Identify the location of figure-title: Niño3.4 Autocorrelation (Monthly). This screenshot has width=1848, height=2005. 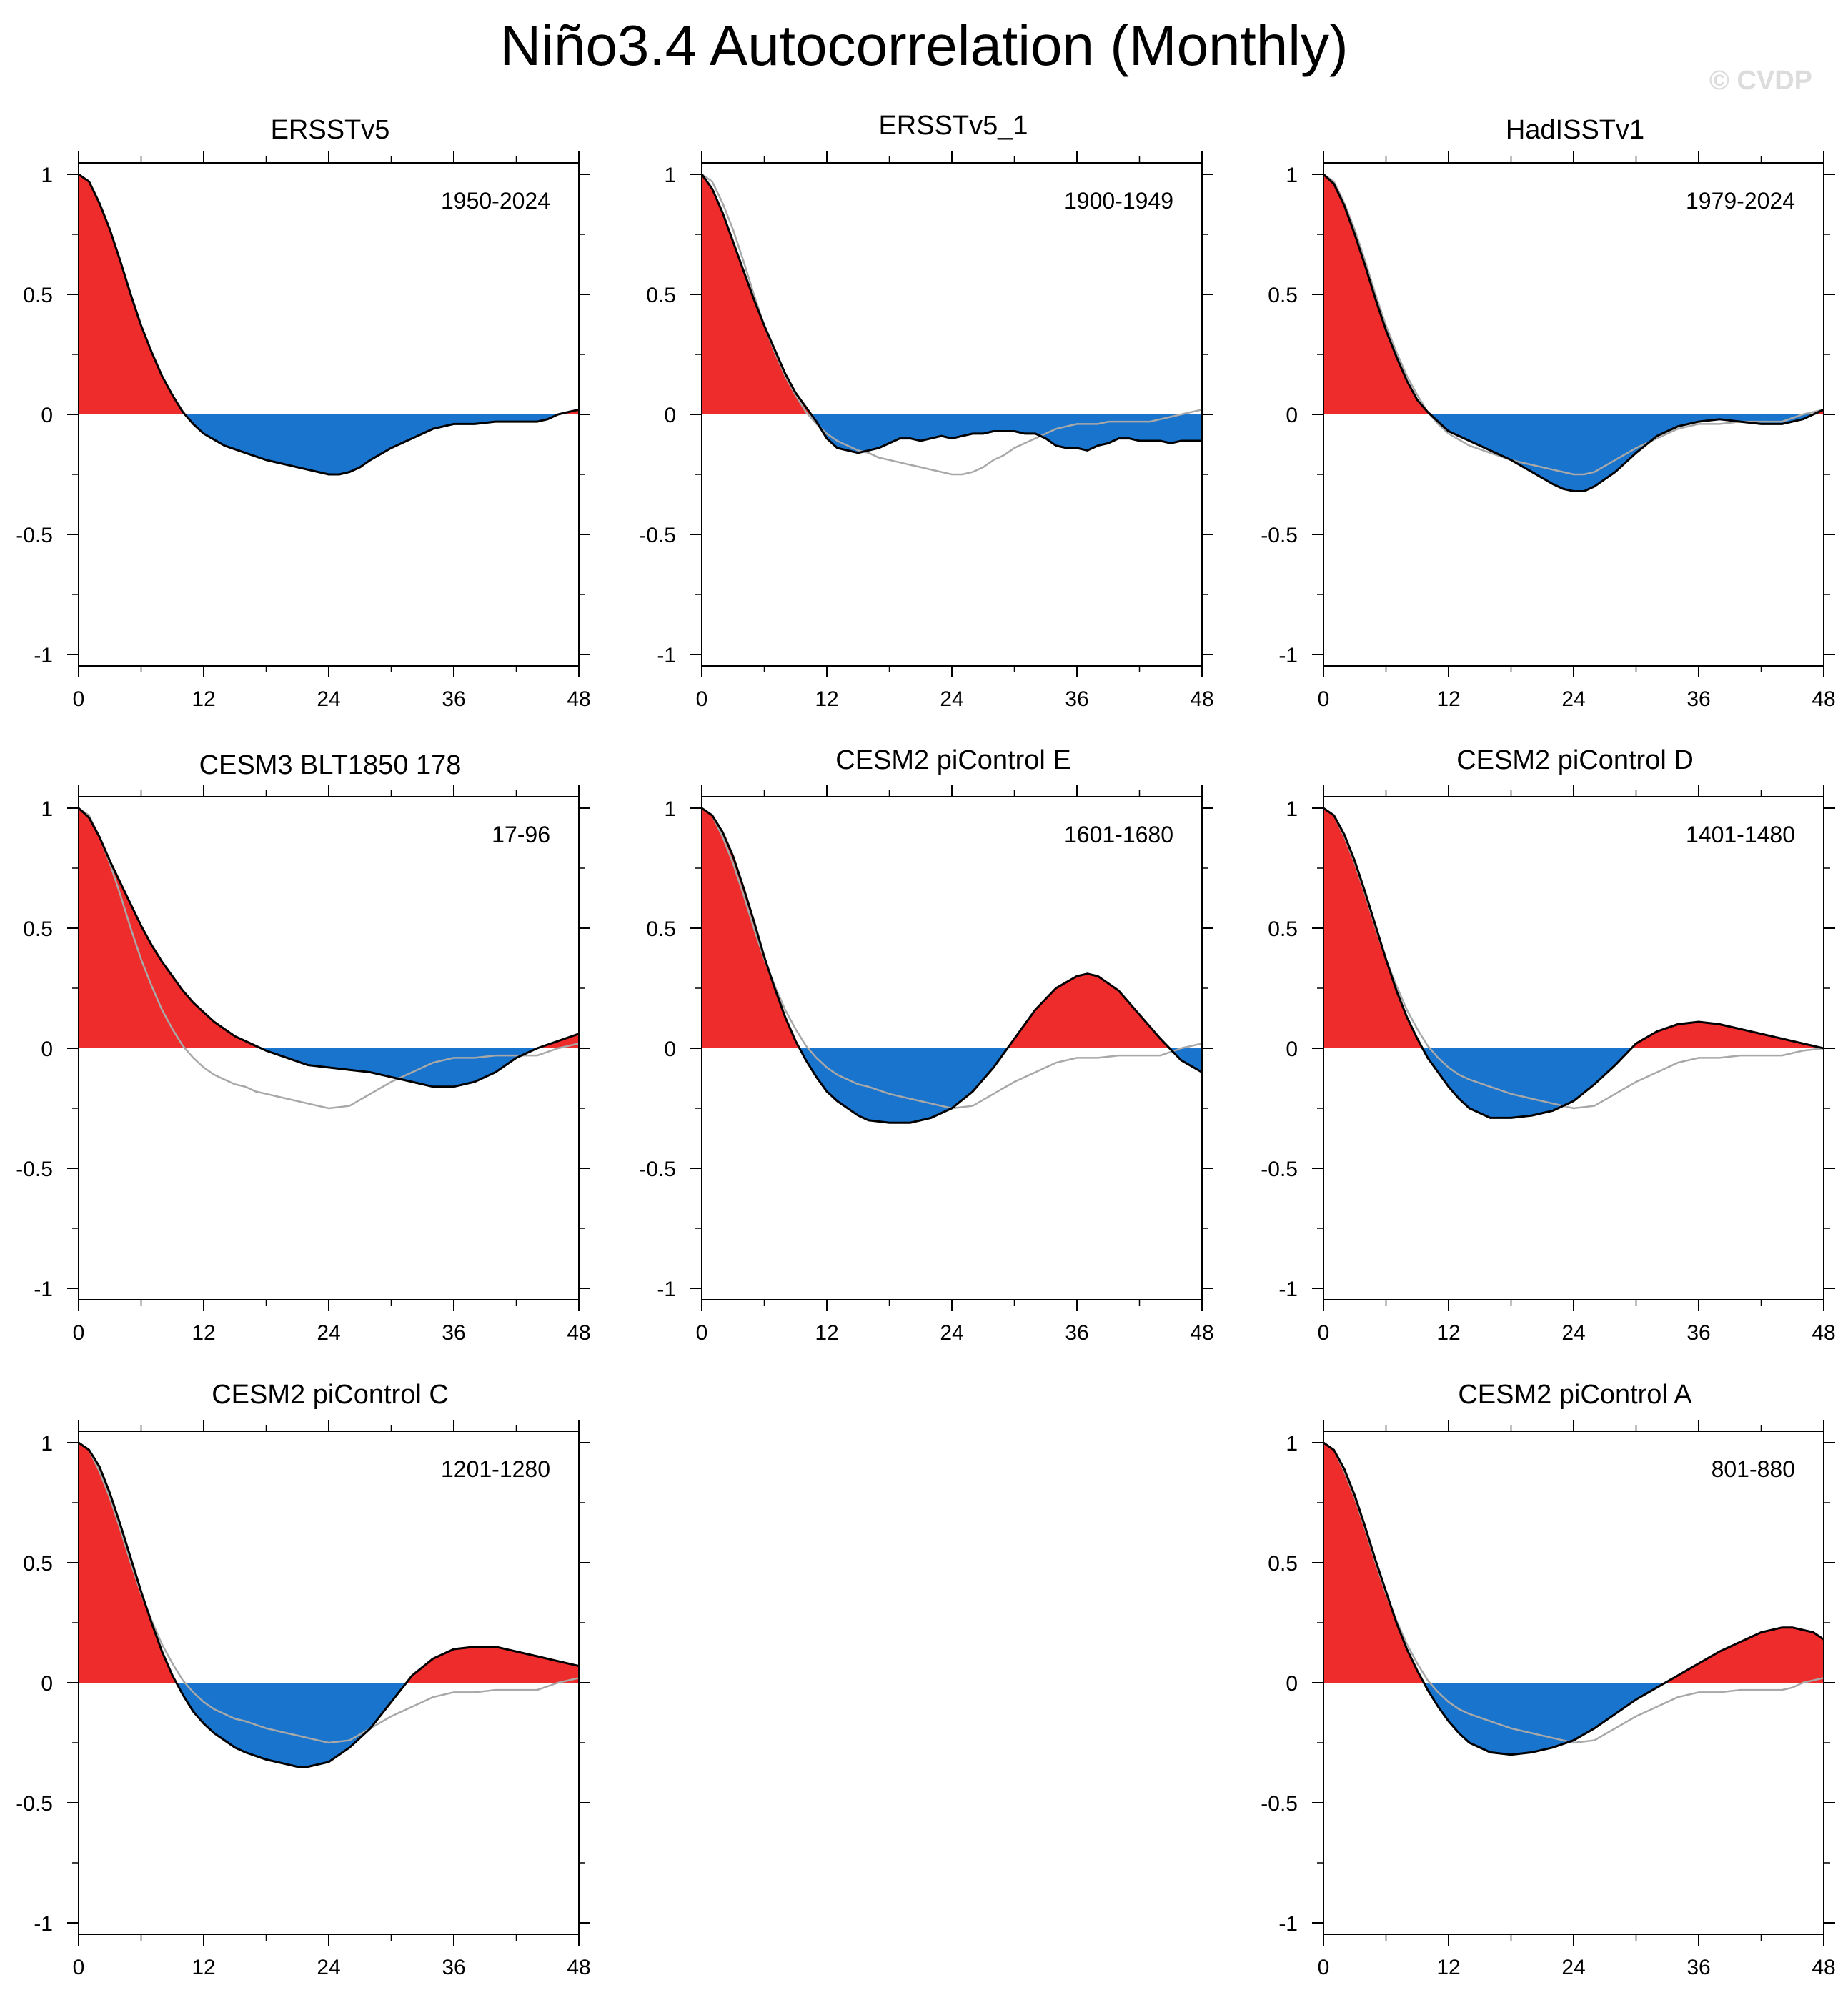
(924, 45).